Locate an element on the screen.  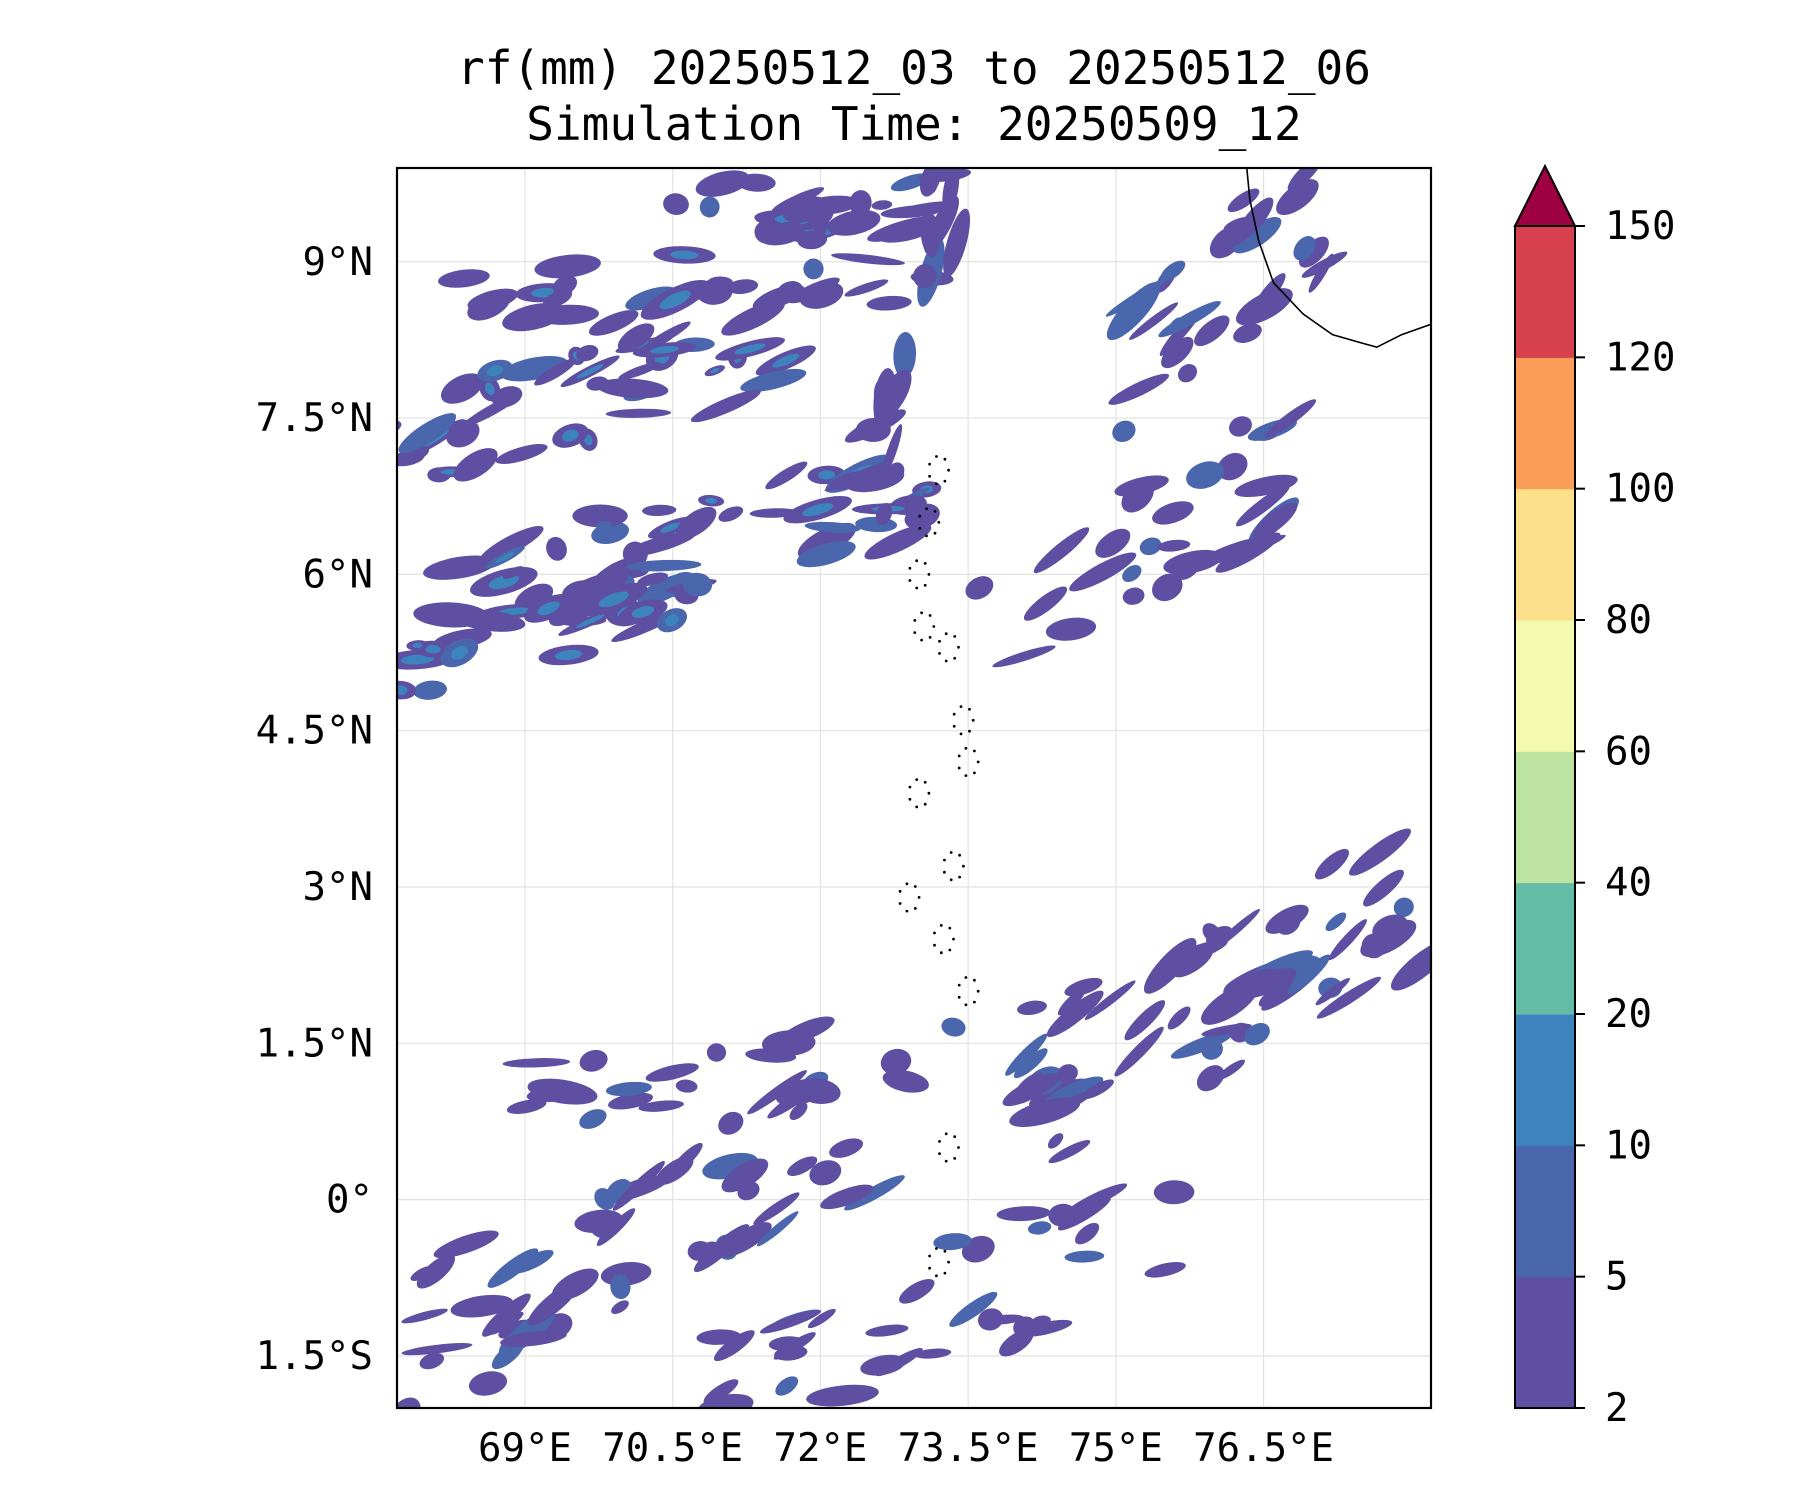
colorbar-label: 80 is located at coordinates (1628, 620).